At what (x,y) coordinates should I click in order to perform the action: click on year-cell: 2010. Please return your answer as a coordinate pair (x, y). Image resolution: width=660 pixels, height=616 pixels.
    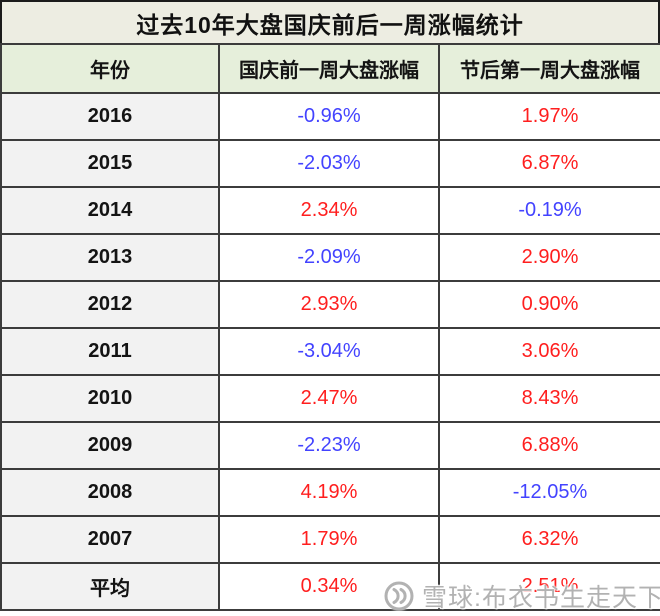
    Looking at the image, I should click on (110, 398).